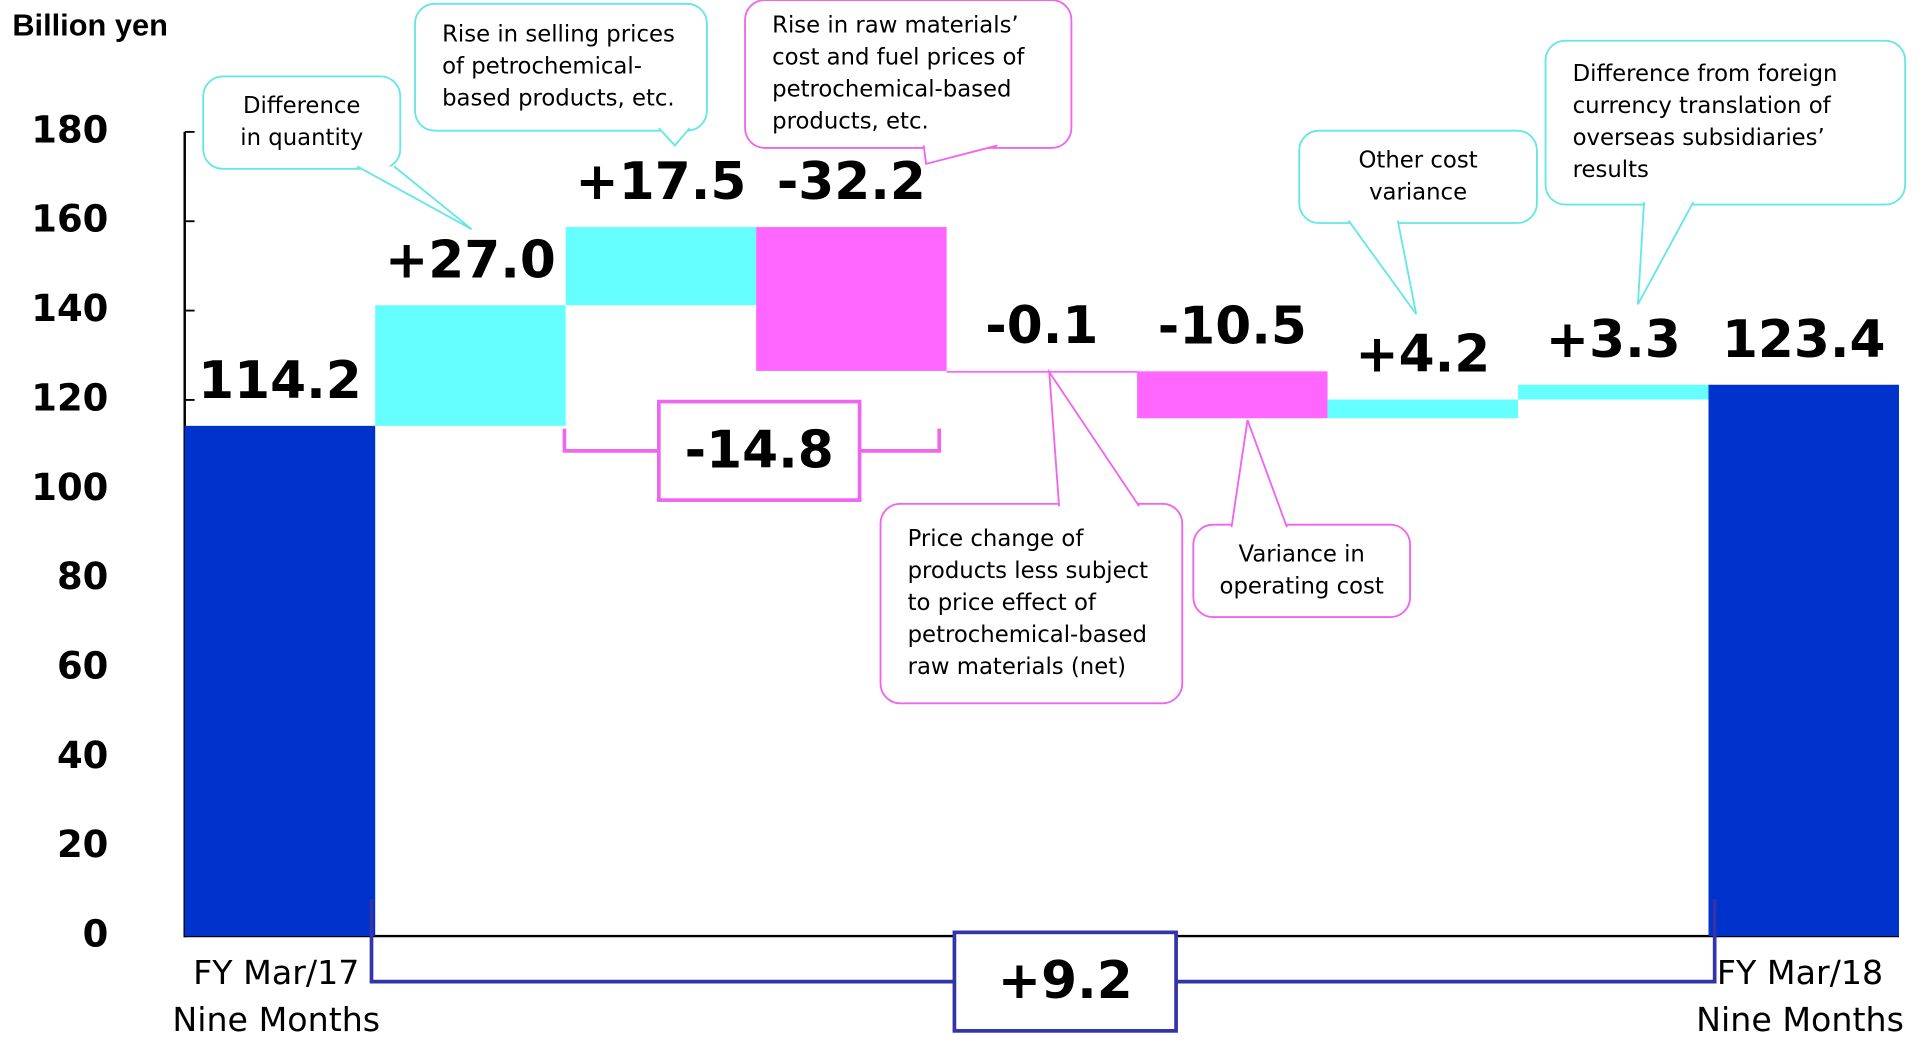 This screenshot has width=1931, height=1047. Describe the element at coordinates (69, 487) in the screenshot. I see `y-tick-label: 100` at that location.